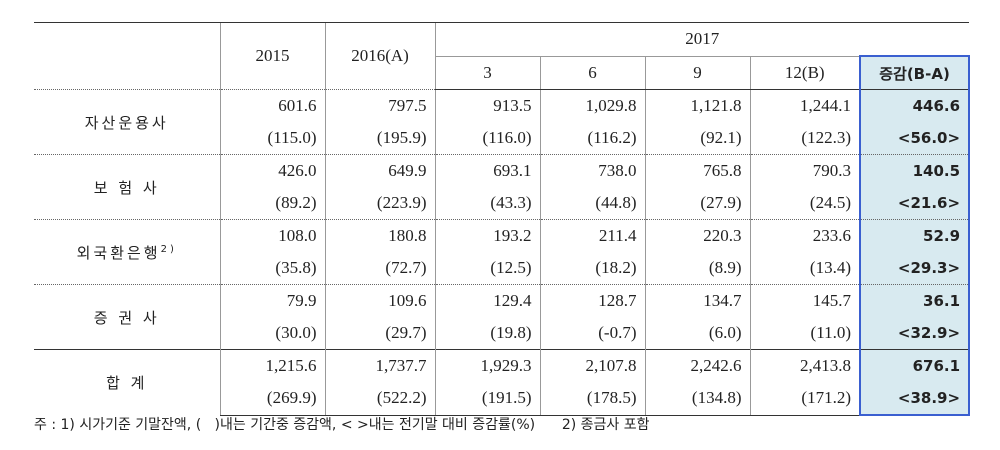 The width and height of the screenshot is (1000, 450). I want to click on value-cell: 1,244.1, so click(804, 105).